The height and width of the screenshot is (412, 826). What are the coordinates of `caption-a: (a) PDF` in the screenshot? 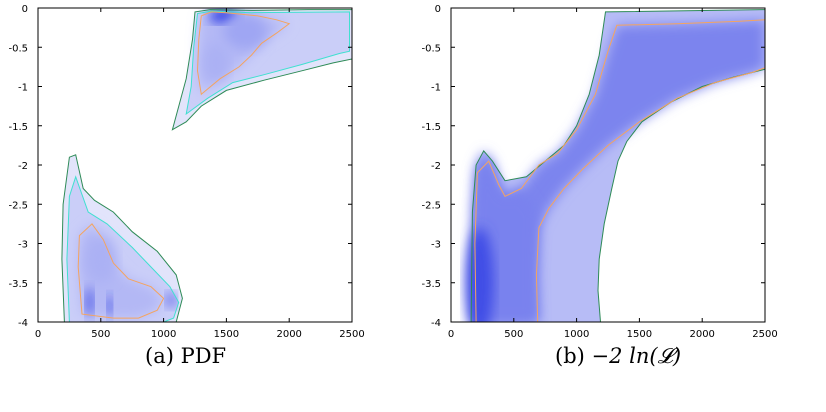 It's located at (185, 356).